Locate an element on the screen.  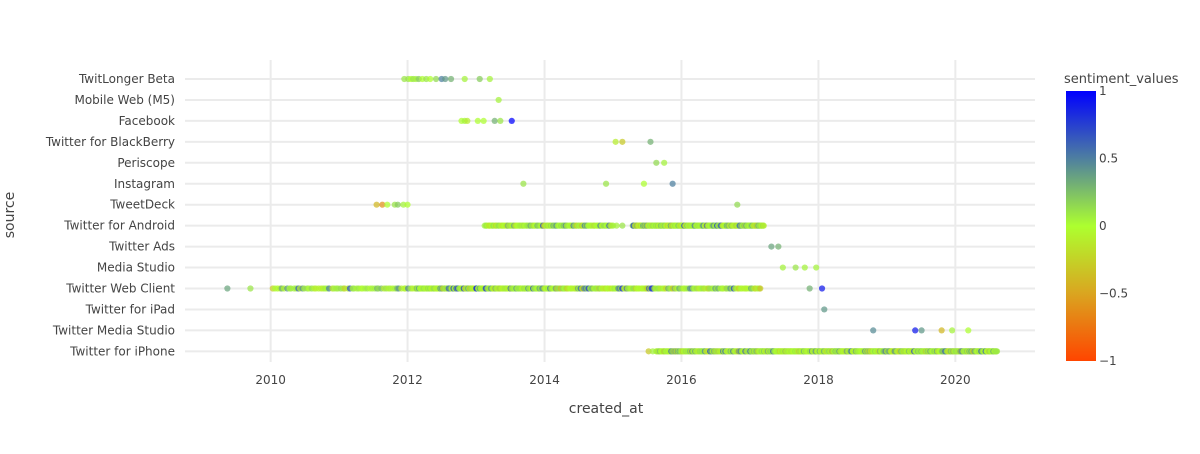
y-tick-label: Mobile Web (M5) is located at coordinates (124, 100).